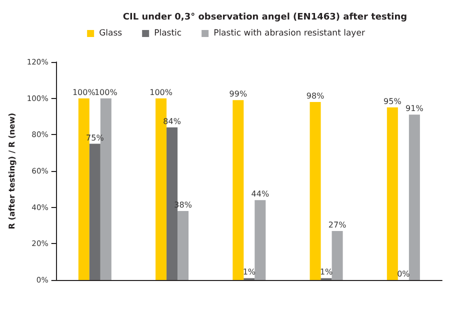 The image size is (452, 320). I want to click on data-label: 27%, so click(337, 225).